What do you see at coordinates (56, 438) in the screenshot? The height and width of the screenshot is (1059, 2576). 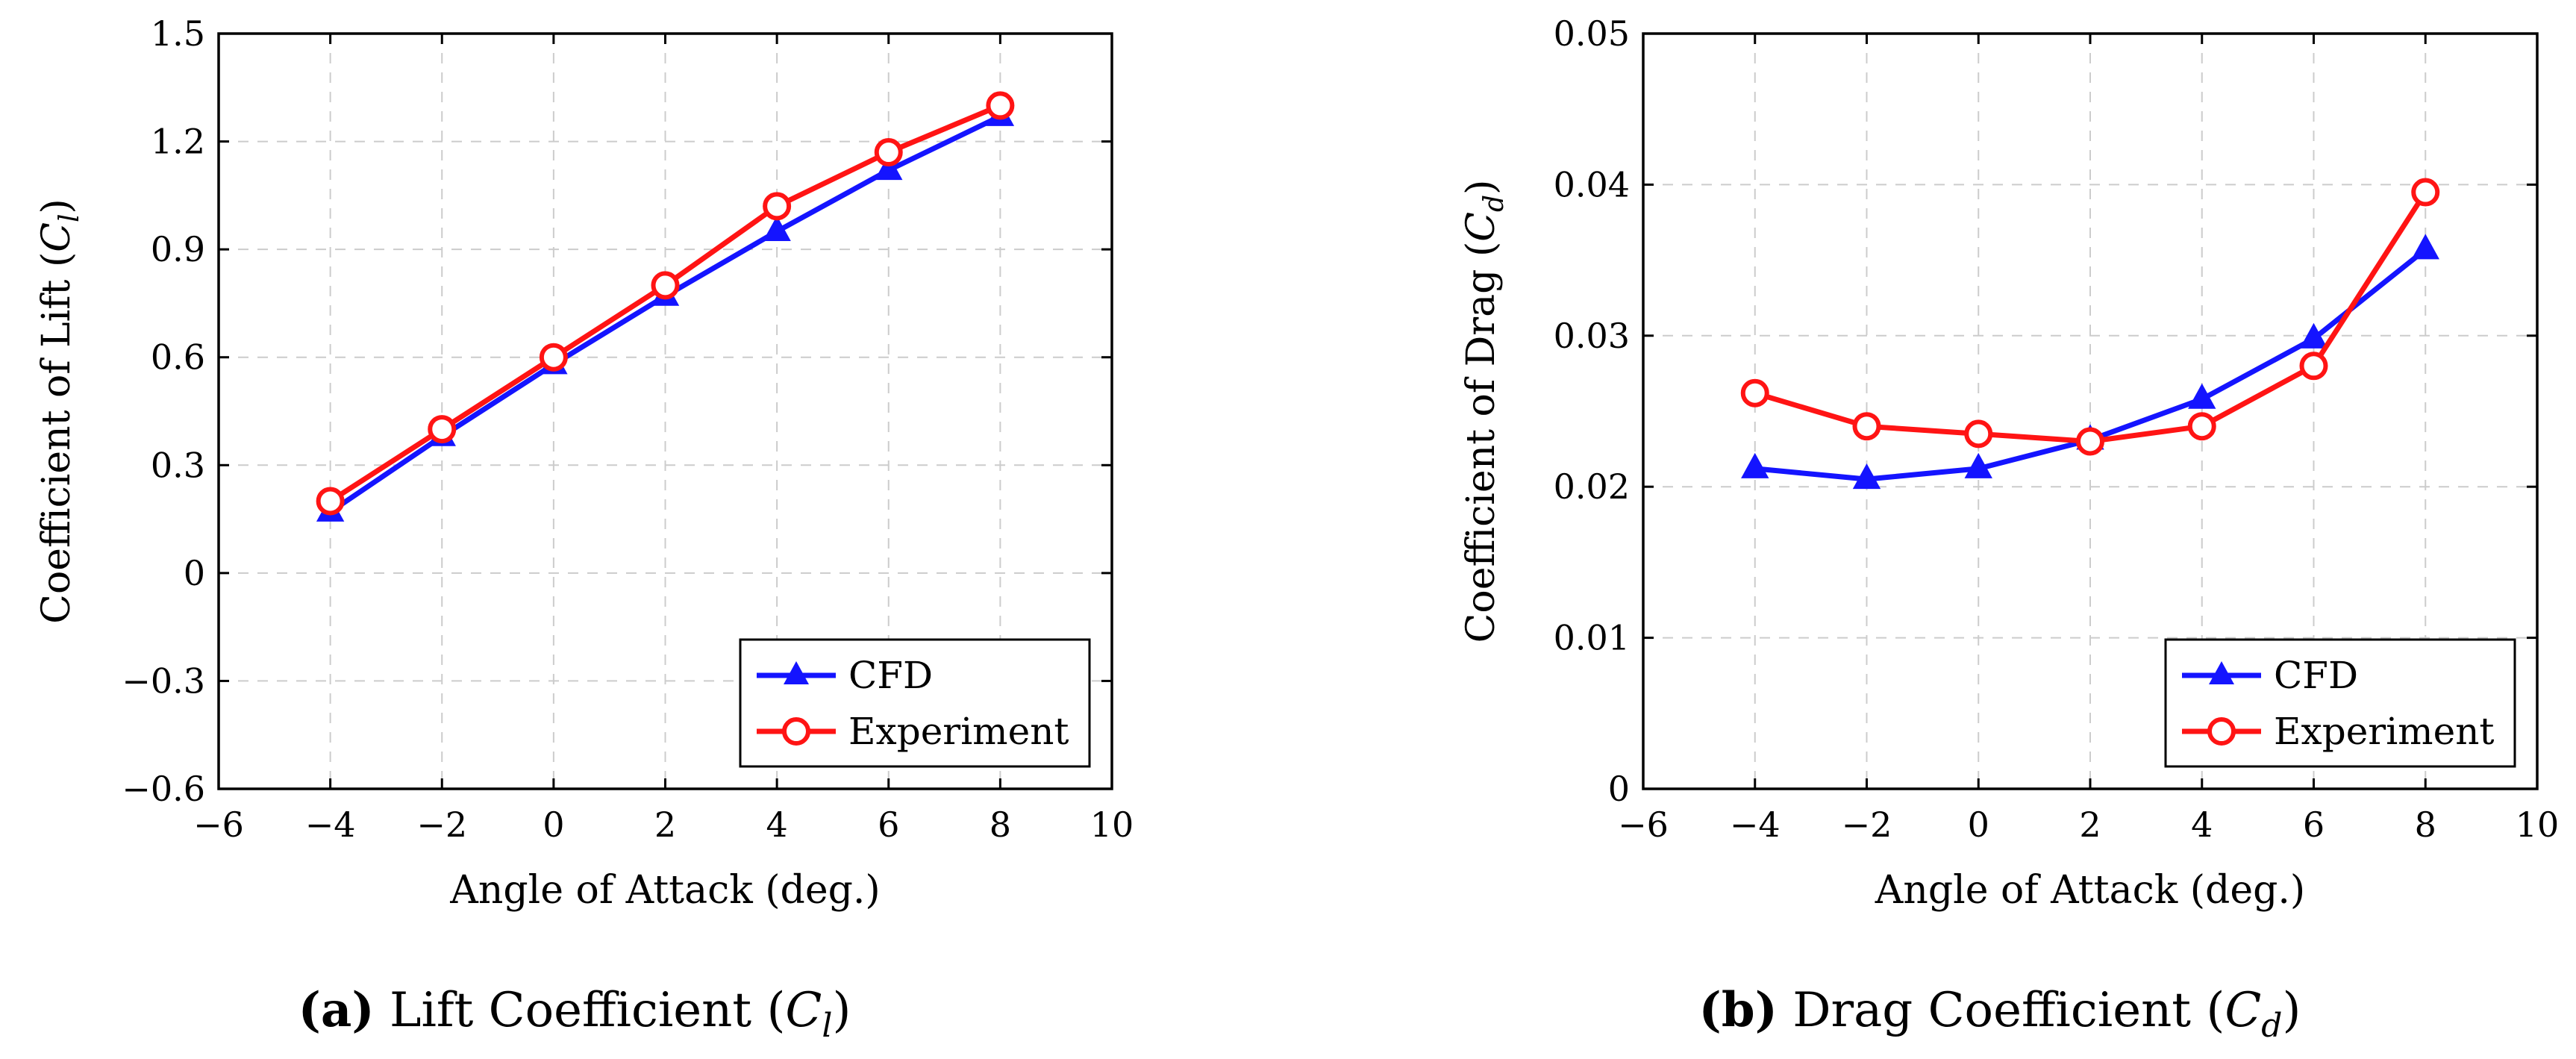 I see `y-axis-label-text: Coefficient of Lift (` at bounding box center [56, 438].